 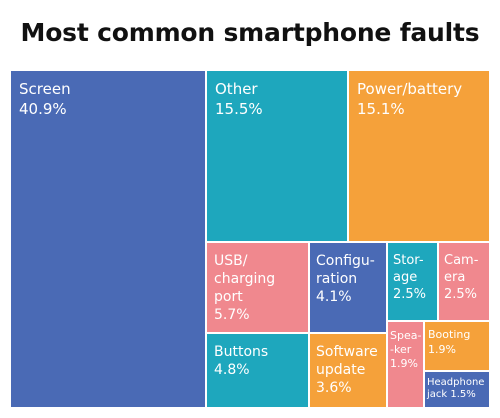 I want to click on tile-booting: Booting 1.9%, so click(x=457, y=346).